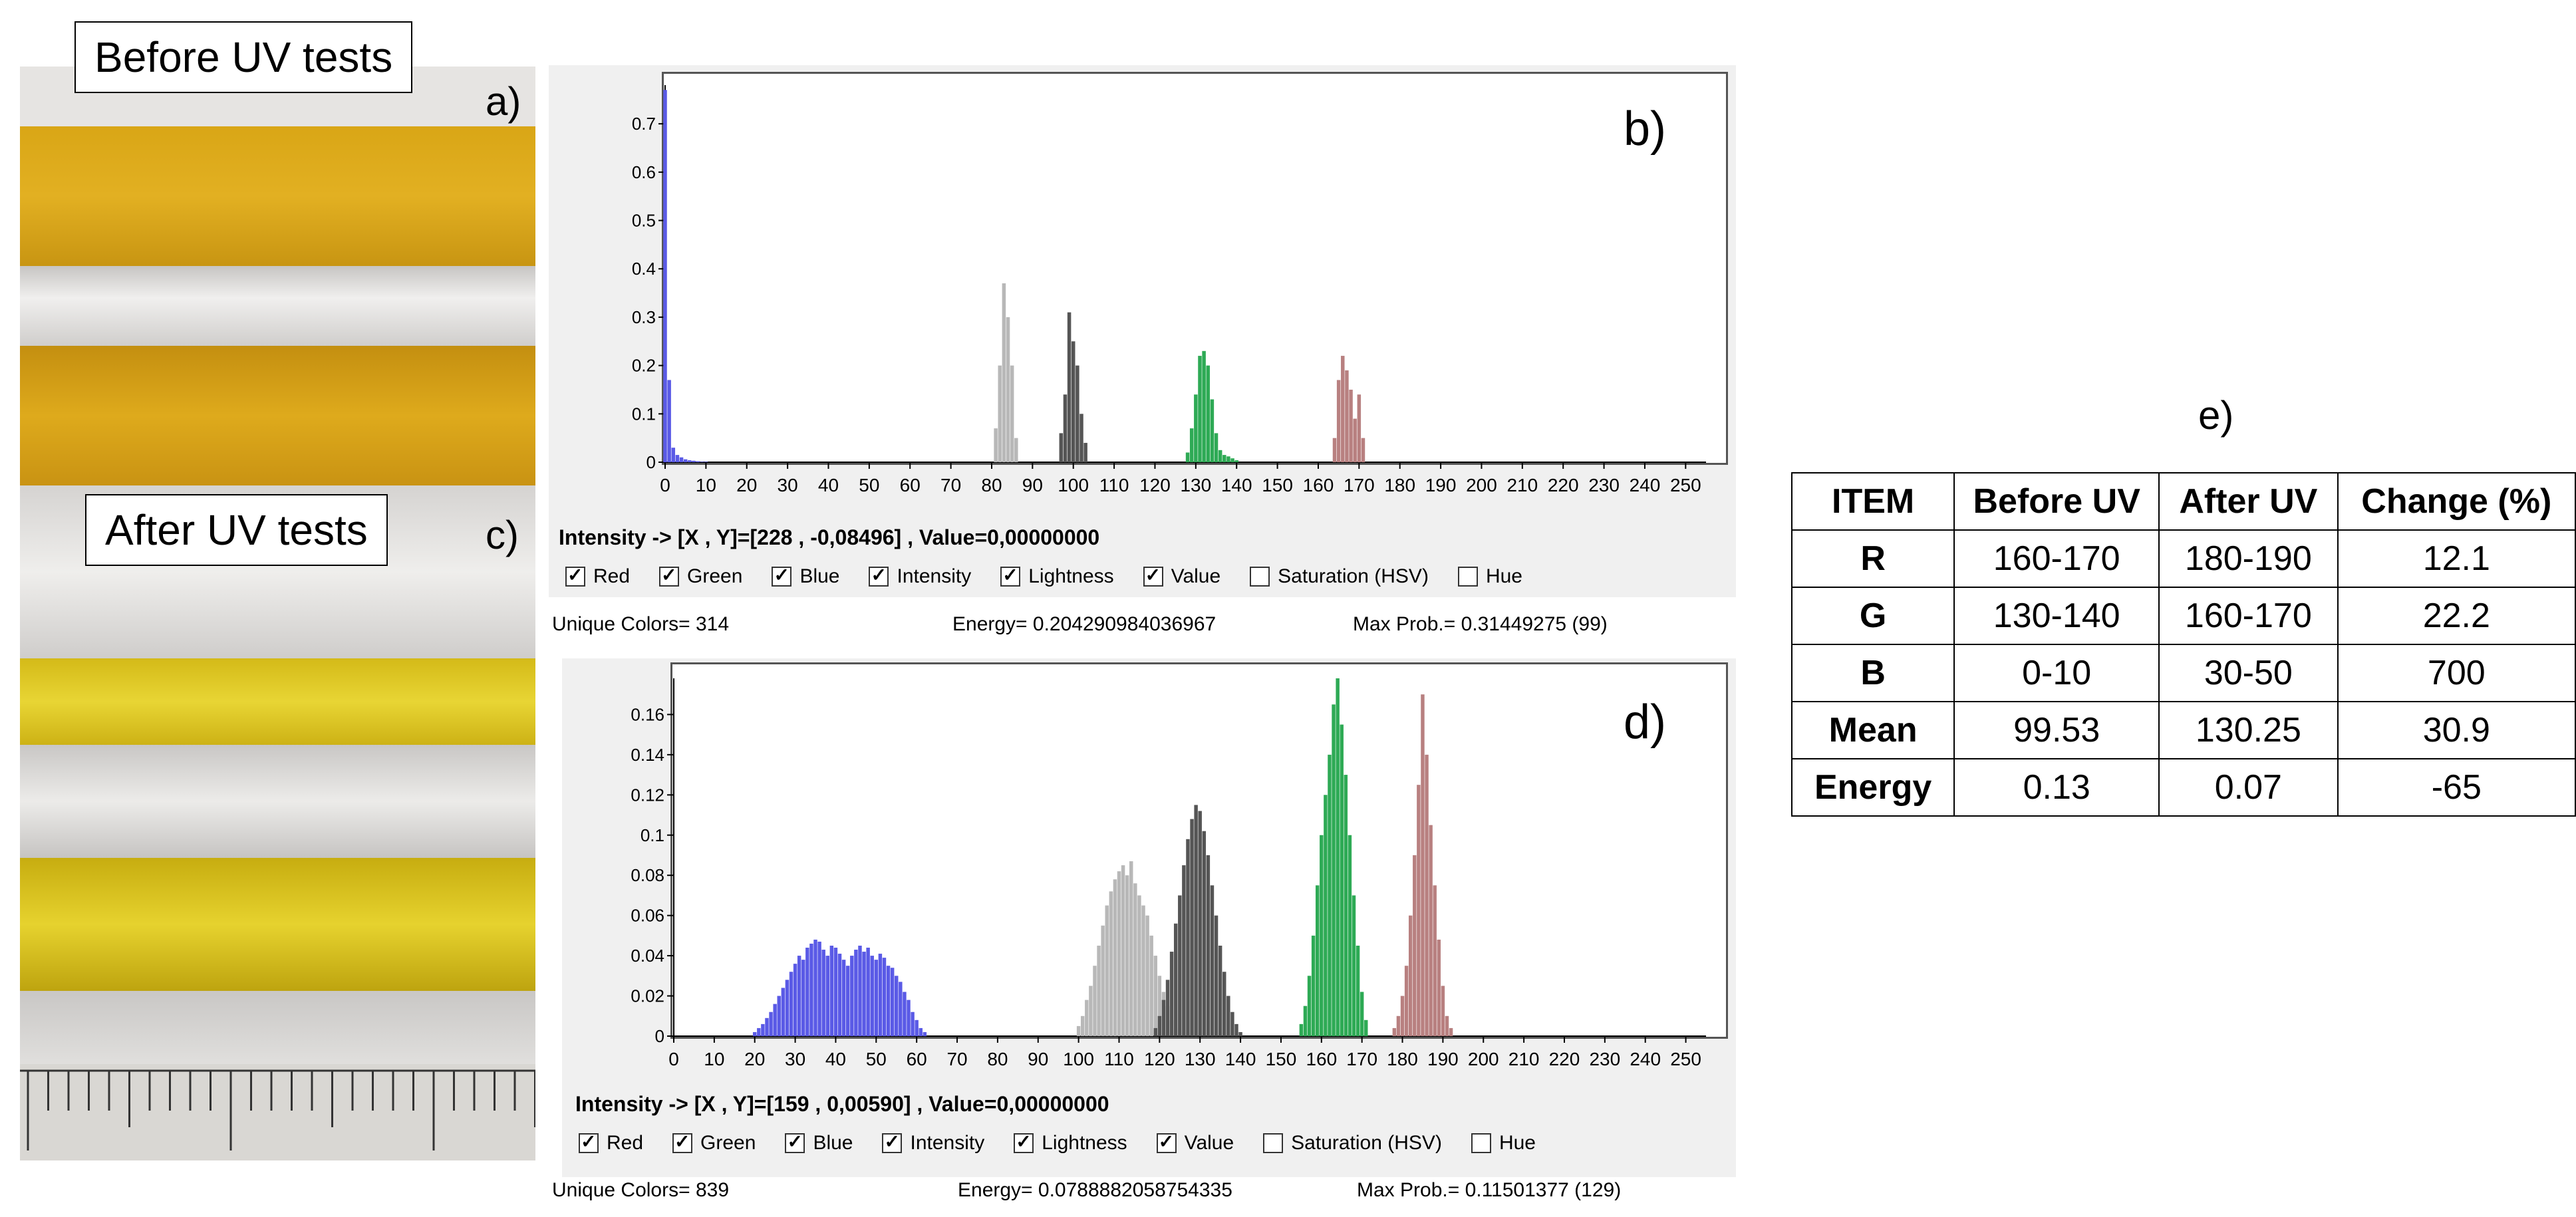  What do you see at coordinates (2183, 730) in the screenshot?
I see `table-row: Mean 99.53 130.25 30.9` at bounding box center [2183, 730].